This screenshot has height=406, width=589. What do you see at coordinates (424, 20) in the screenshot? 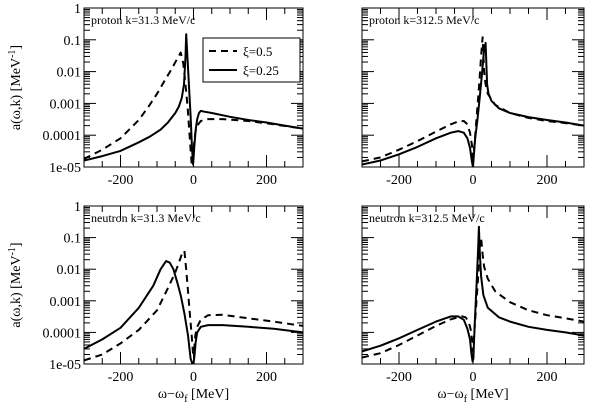
I see `panel-label: proton k=312.5 MeV/c` at bounding box center [424, 20].